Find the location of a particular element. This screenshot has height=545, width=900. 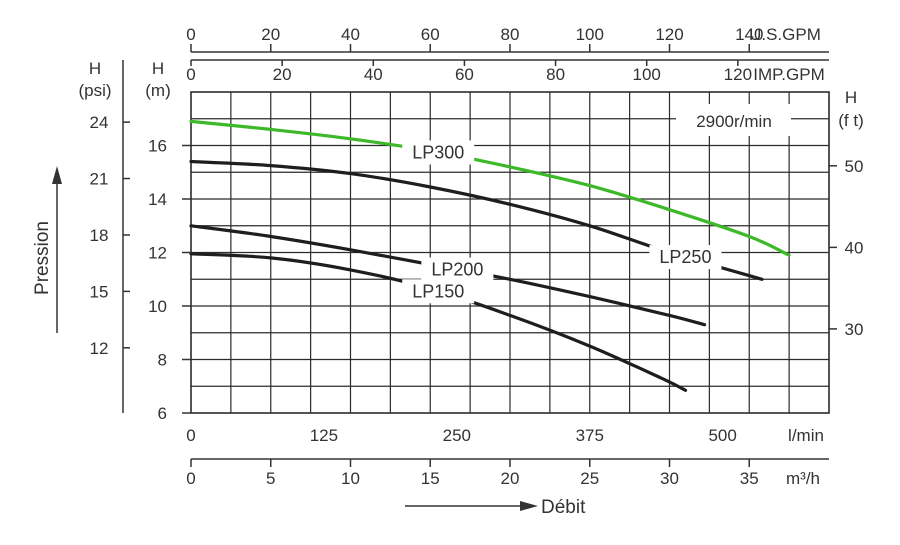

speed-label: 2900r/min is located at coordinates (734, 121).